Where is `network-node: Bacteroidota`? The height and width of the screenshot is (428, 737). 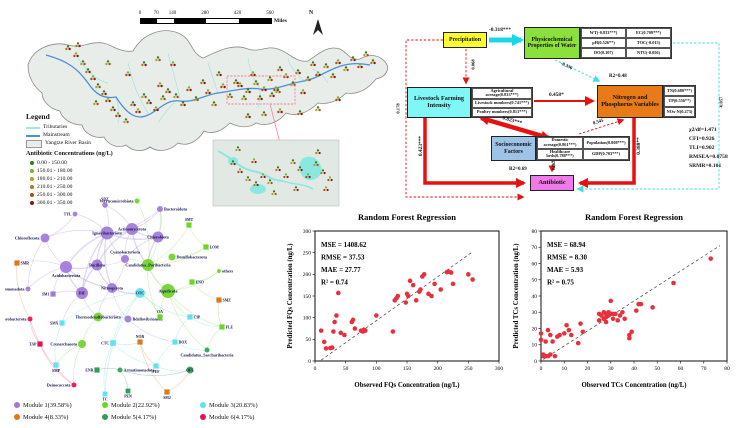 network-node: Bacteroidota is located at coordinates (172, 209).